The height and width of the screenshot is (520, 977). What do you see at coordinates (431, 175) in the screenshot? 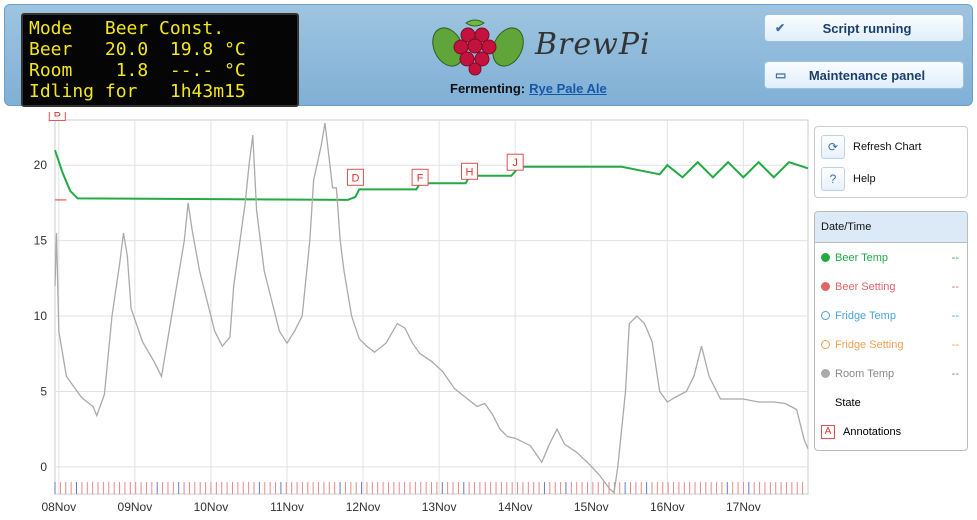
I see `series-beer-temp-line` at bounding box center [431, 175].